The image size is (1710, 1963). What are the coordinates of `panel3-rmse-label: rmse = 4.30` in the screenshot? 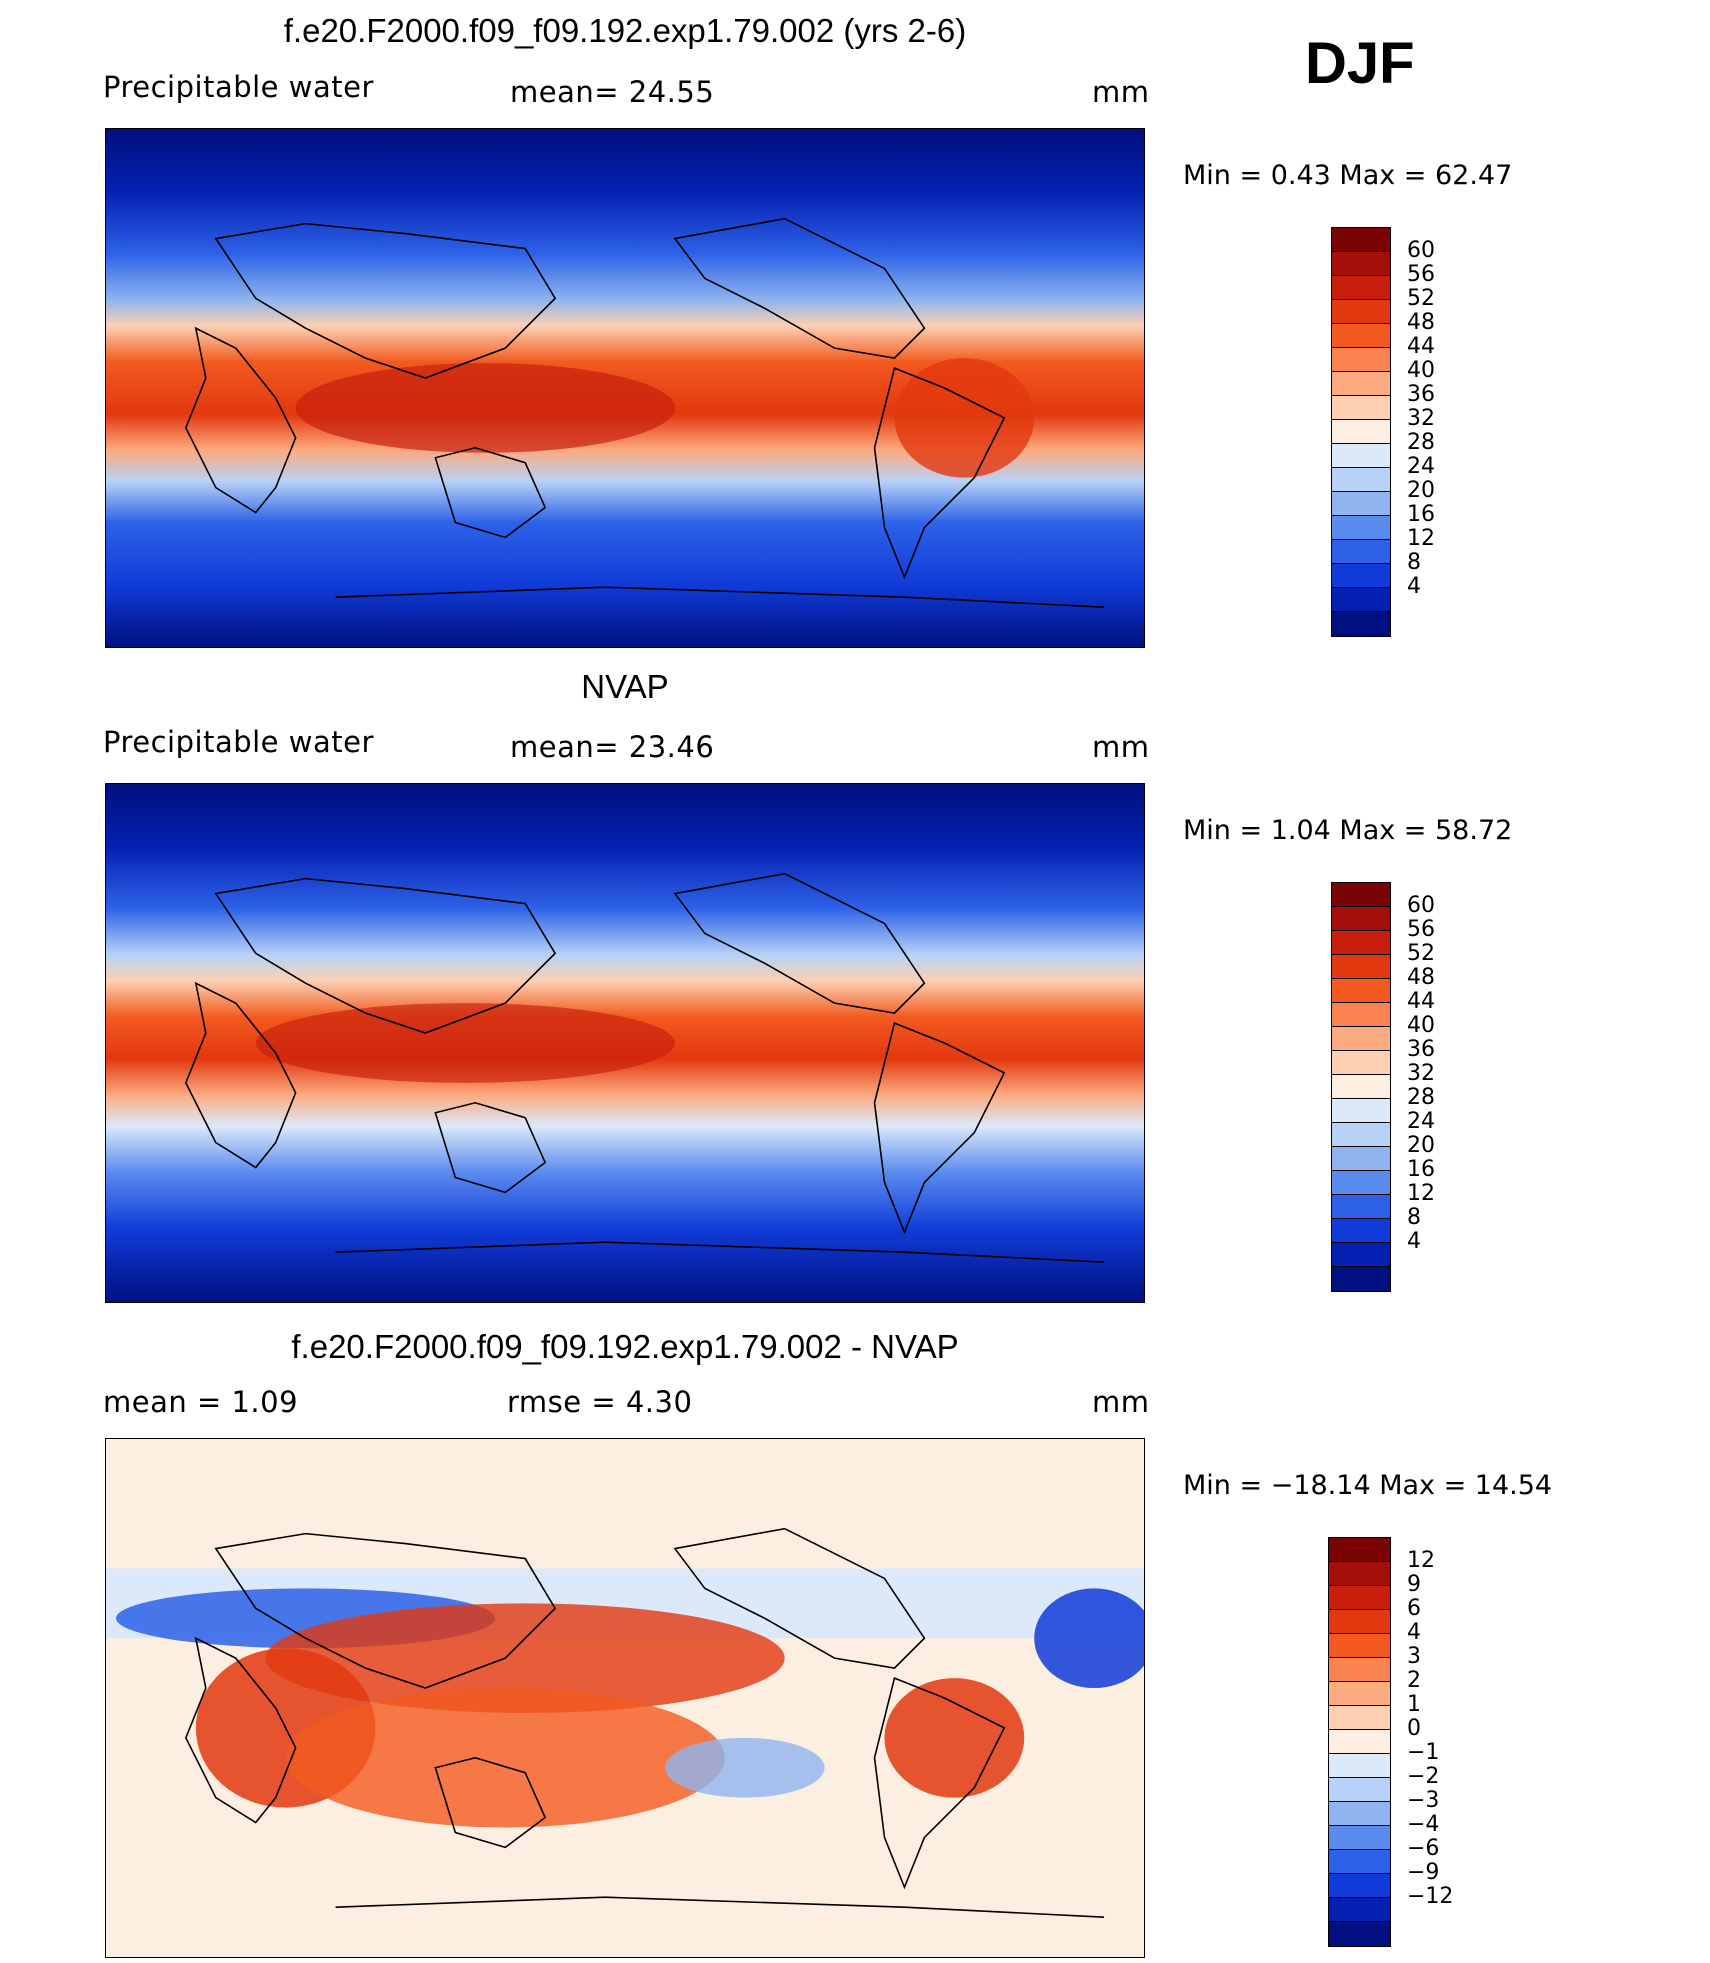 It's located at (600, 1402).